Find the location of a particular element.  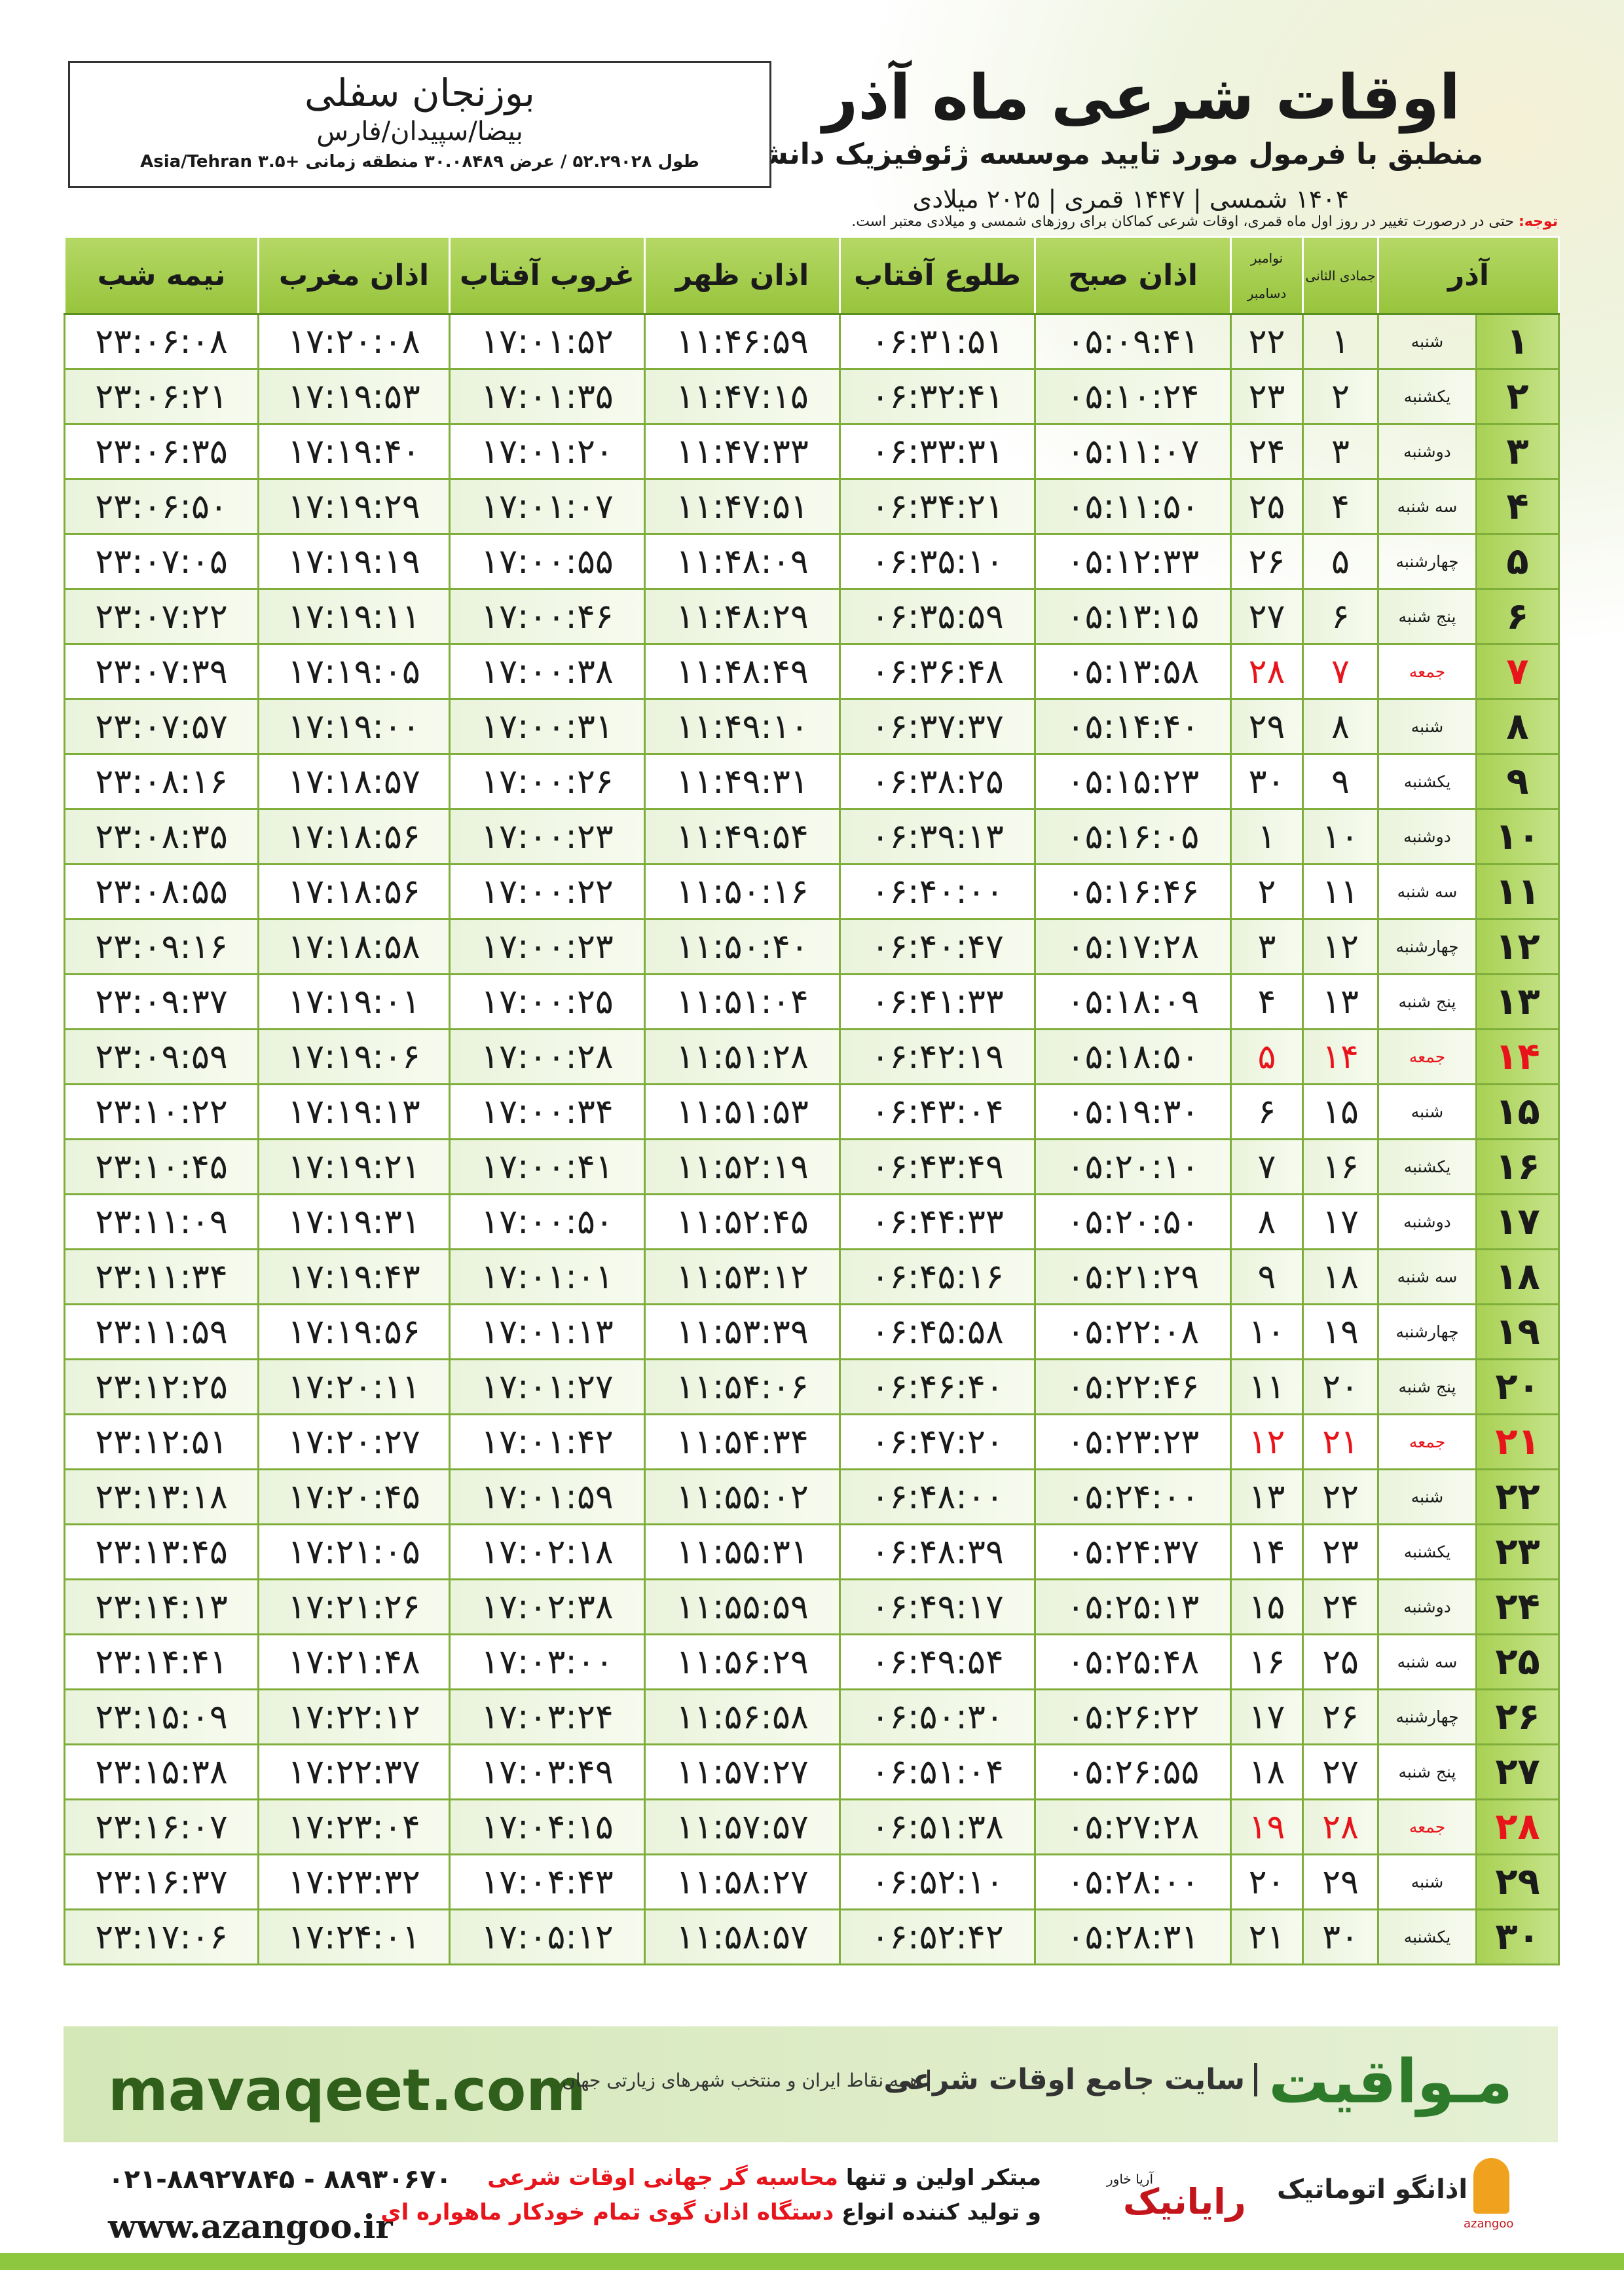

date-cell: ۱۲ is located at coordinates (1340, 946).